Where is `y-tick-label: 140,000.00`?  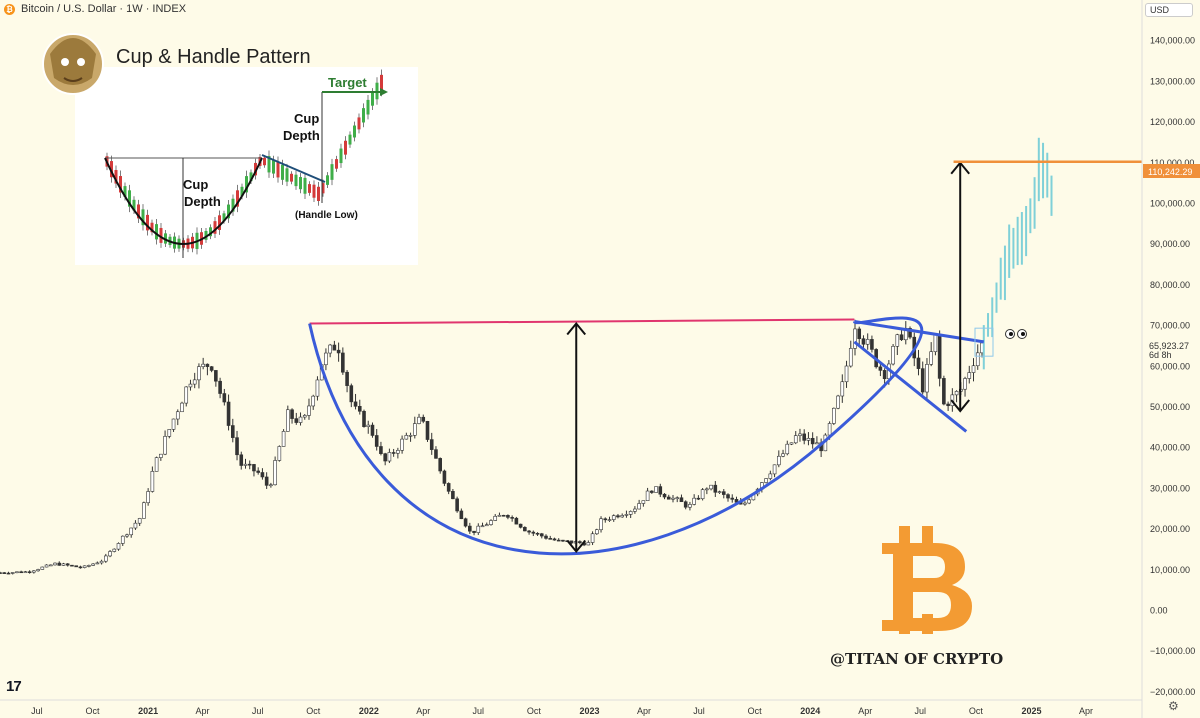 y-tick-label: 140,000.00 is located at coordinates (1172, 41).